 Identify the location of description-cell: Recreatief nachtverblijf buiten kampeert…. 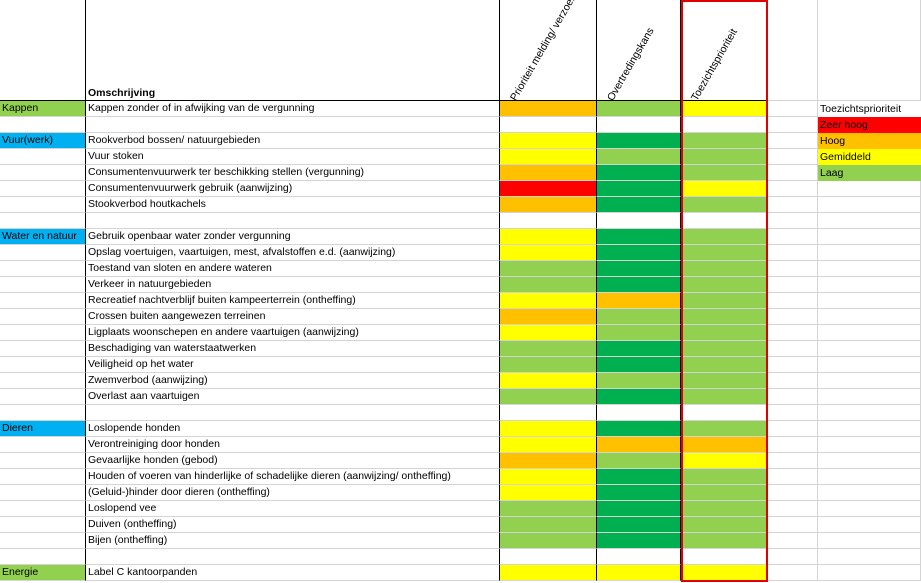
(293, 301).